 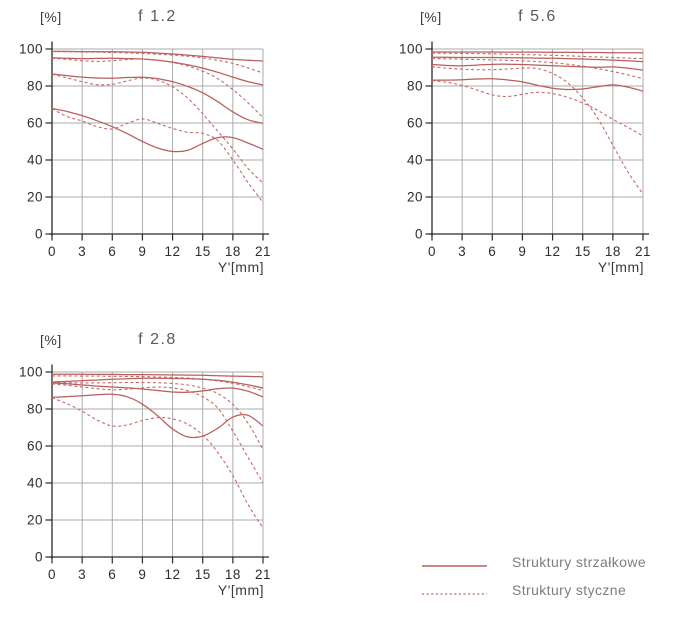 I want to click on dashed-line-sample, so click(x=454, y=594).